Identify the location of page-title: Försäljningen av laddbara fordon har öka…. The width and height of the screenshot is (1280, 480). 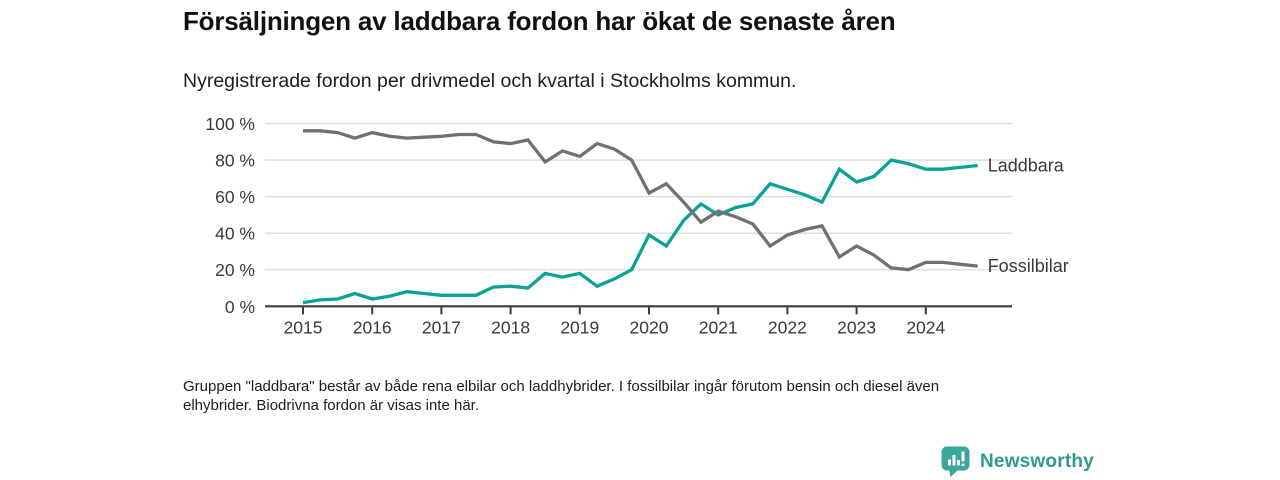
(539, 21).